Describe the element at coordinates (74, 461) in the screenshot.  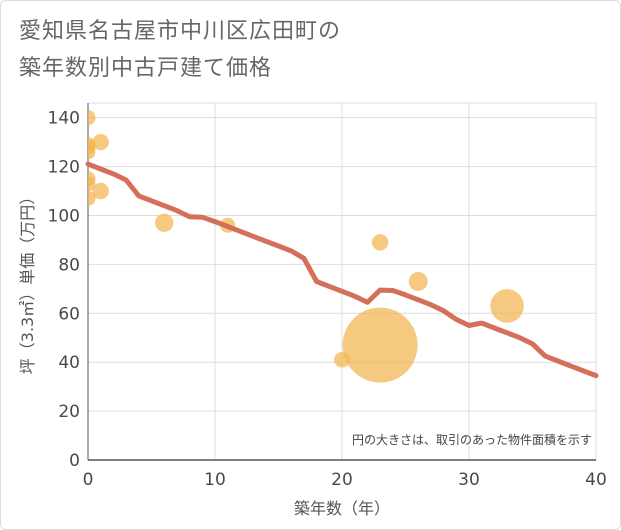
I see `y-tick-label: 0` at that location.